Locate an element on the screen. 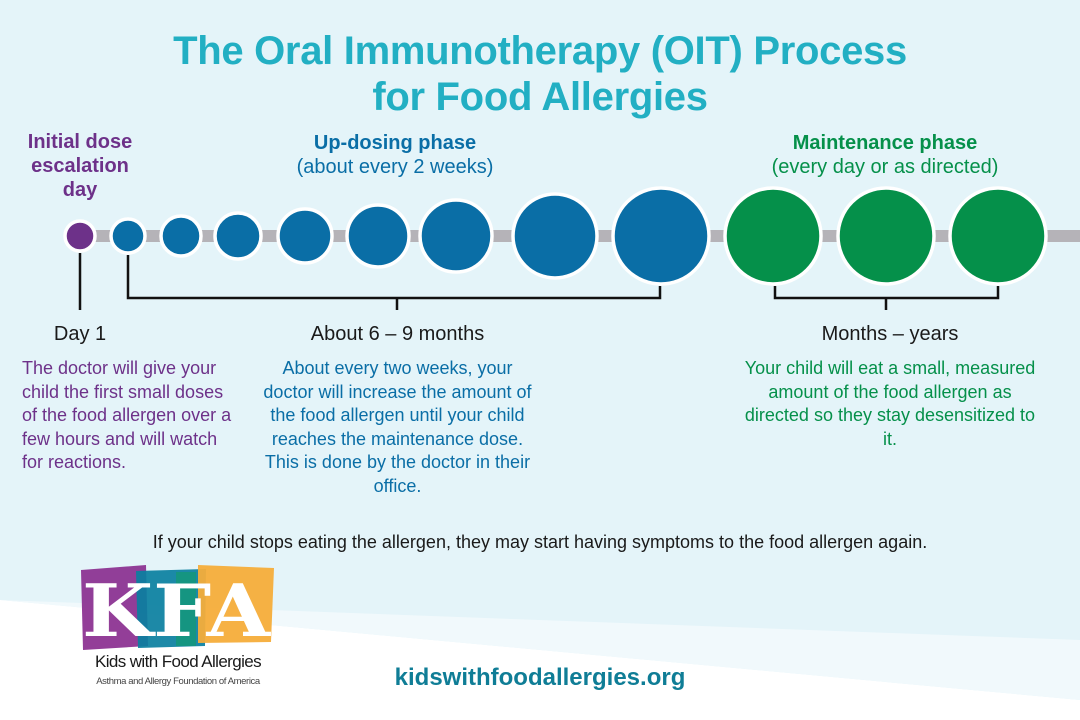 The width and height of the screenshot is (1080, 720). bracket-maintenance is located at coordinates (886, 298).